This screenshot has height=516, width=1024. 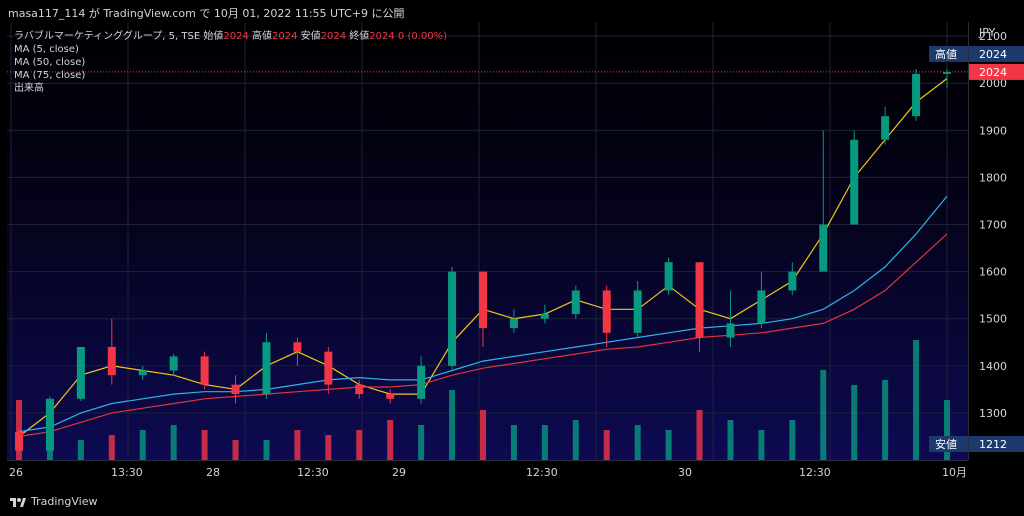 I want to click on brand-name: TradingView, so click(x=64, y=501).